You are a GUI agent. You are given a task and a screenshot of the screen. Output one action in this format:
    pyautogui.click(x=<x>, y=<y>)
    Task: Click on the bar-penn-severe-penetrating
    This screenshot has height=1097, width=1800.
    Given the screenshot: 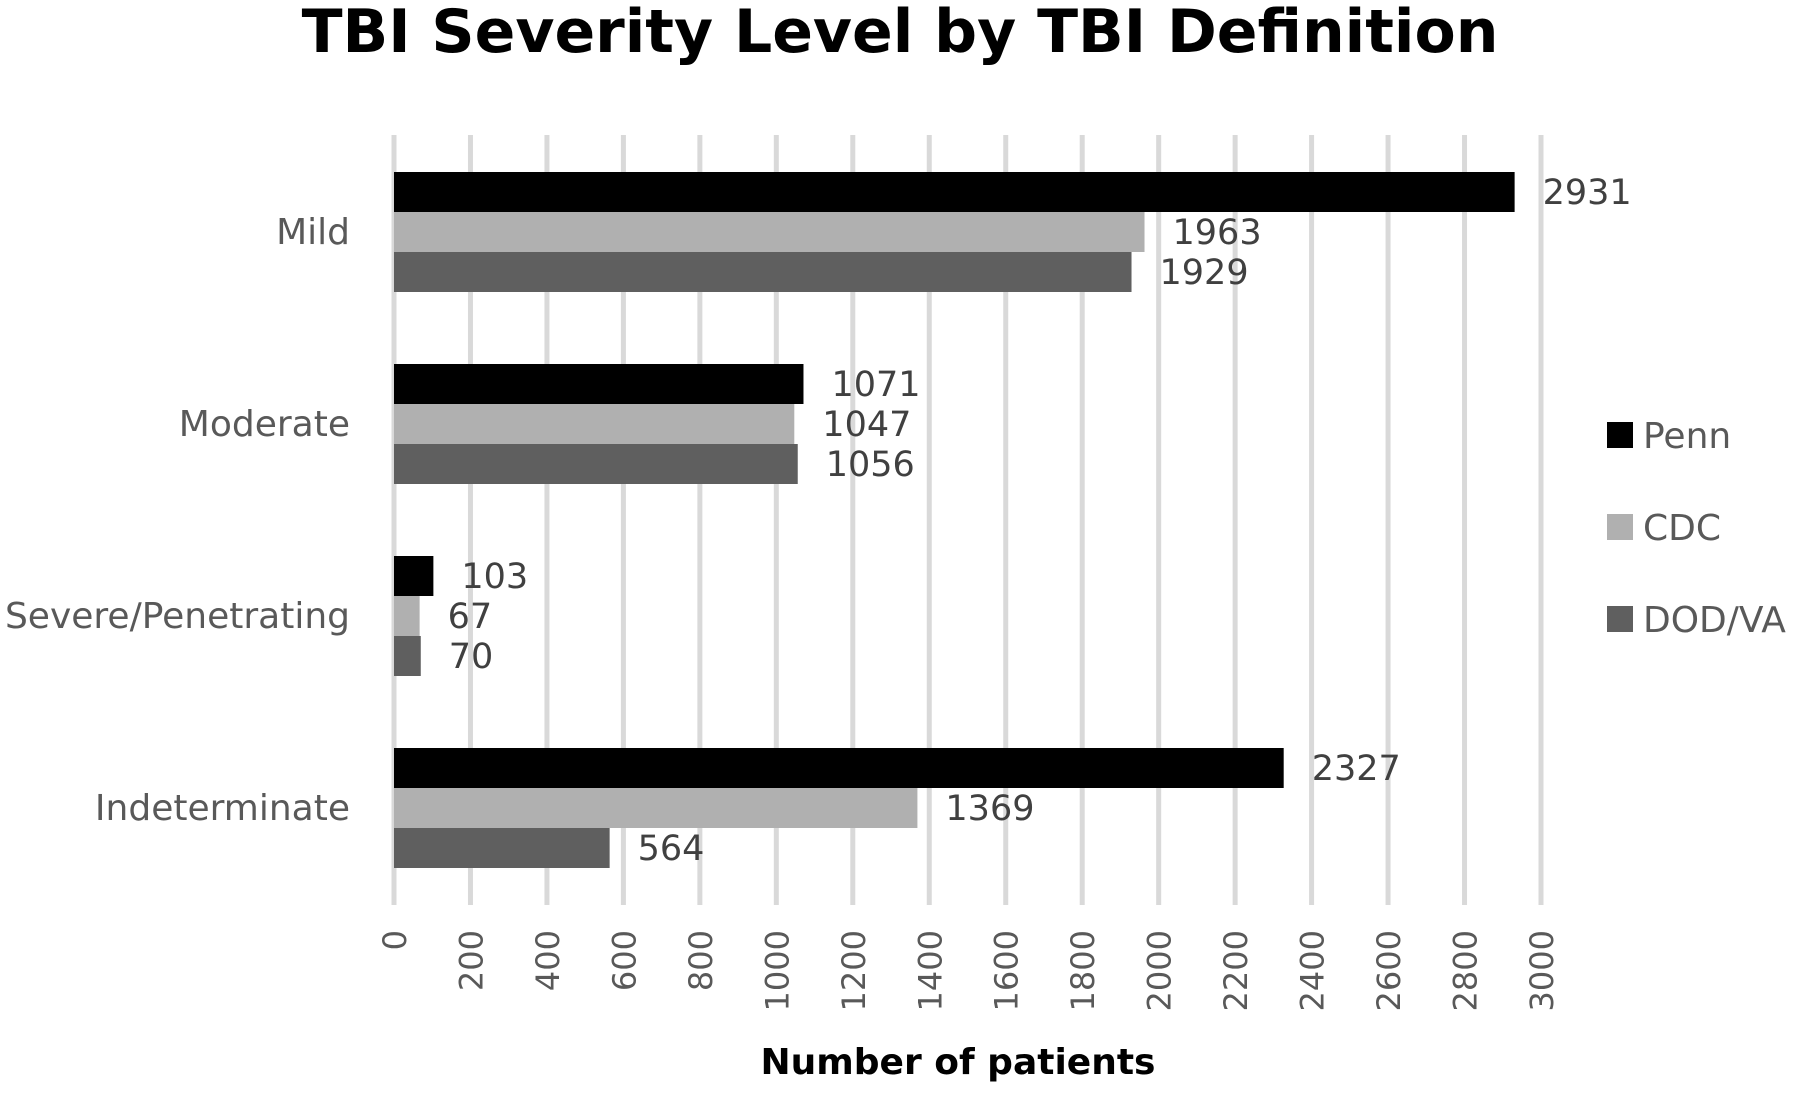 What is the action you would take?
    pyautogui.click(x=414, y=576)
    